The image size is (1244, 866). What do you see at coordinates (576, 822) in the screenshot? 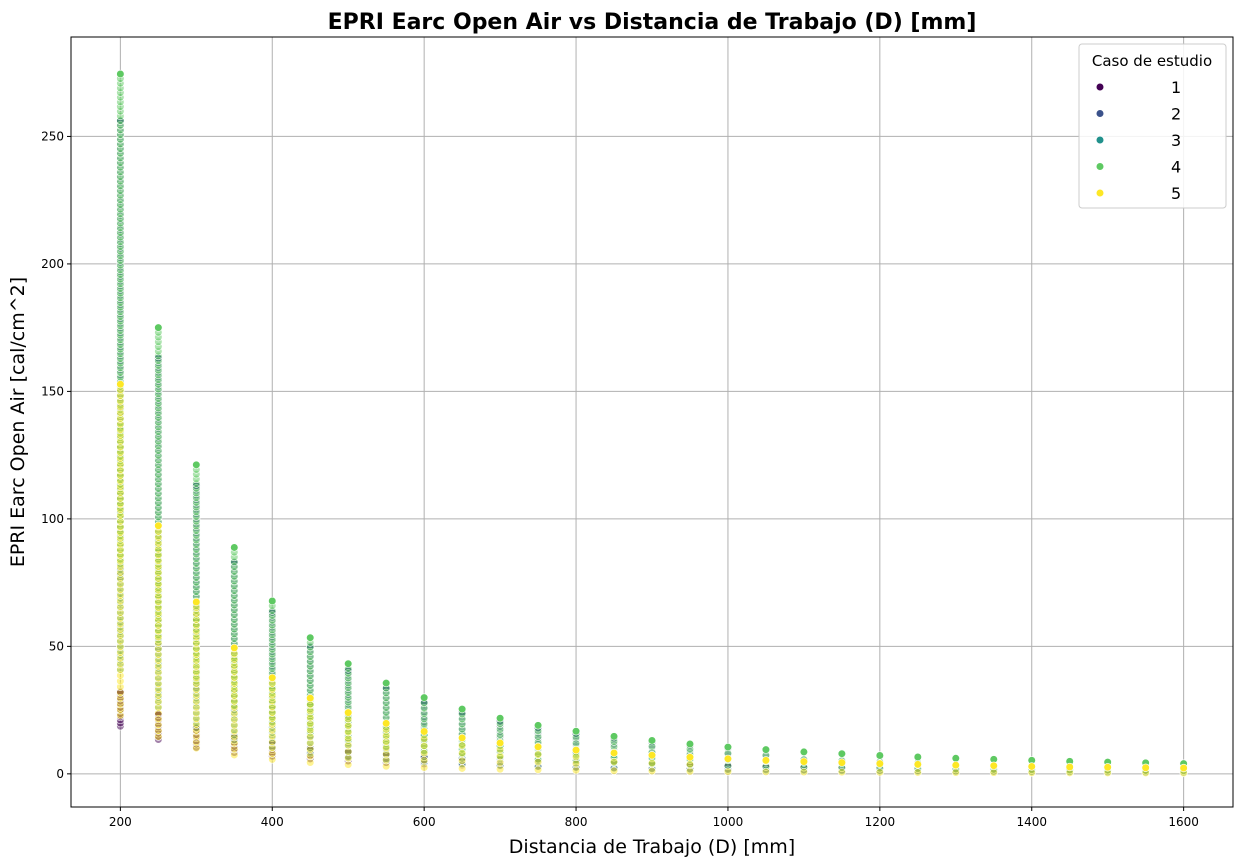
I see `x-tick-label: 800` at bounding box center [576, 822].